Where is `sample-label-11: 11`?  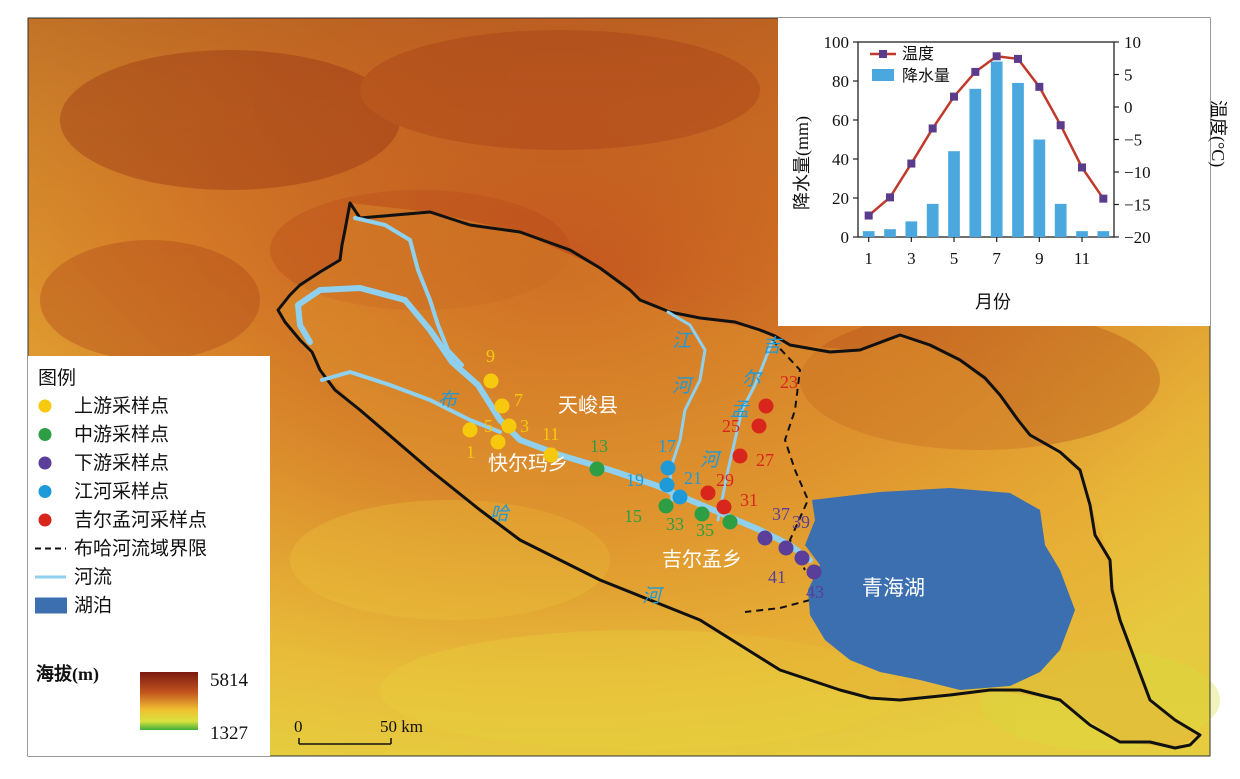
sample-label-11: 11 is located at coordinates (550, 434).